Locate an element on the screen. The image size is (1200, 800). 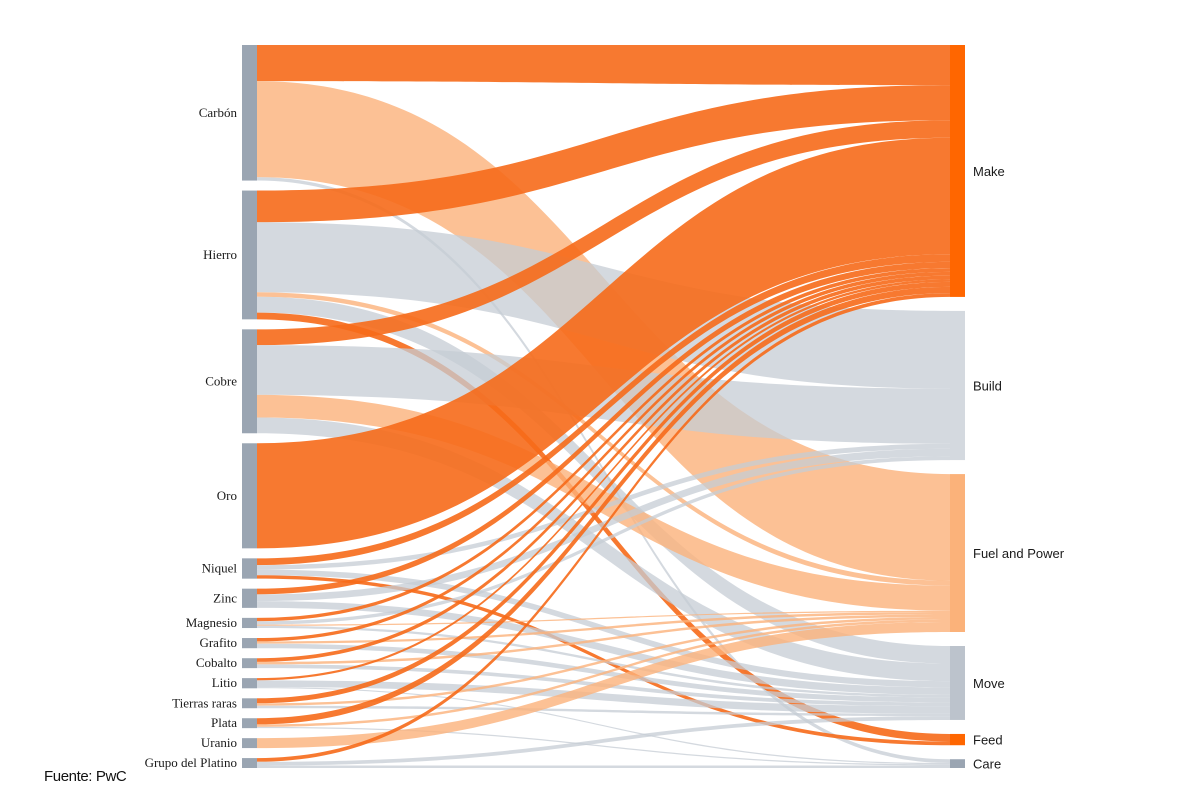
link-plata-fuel-and-power is located at coordinates (603, 673).